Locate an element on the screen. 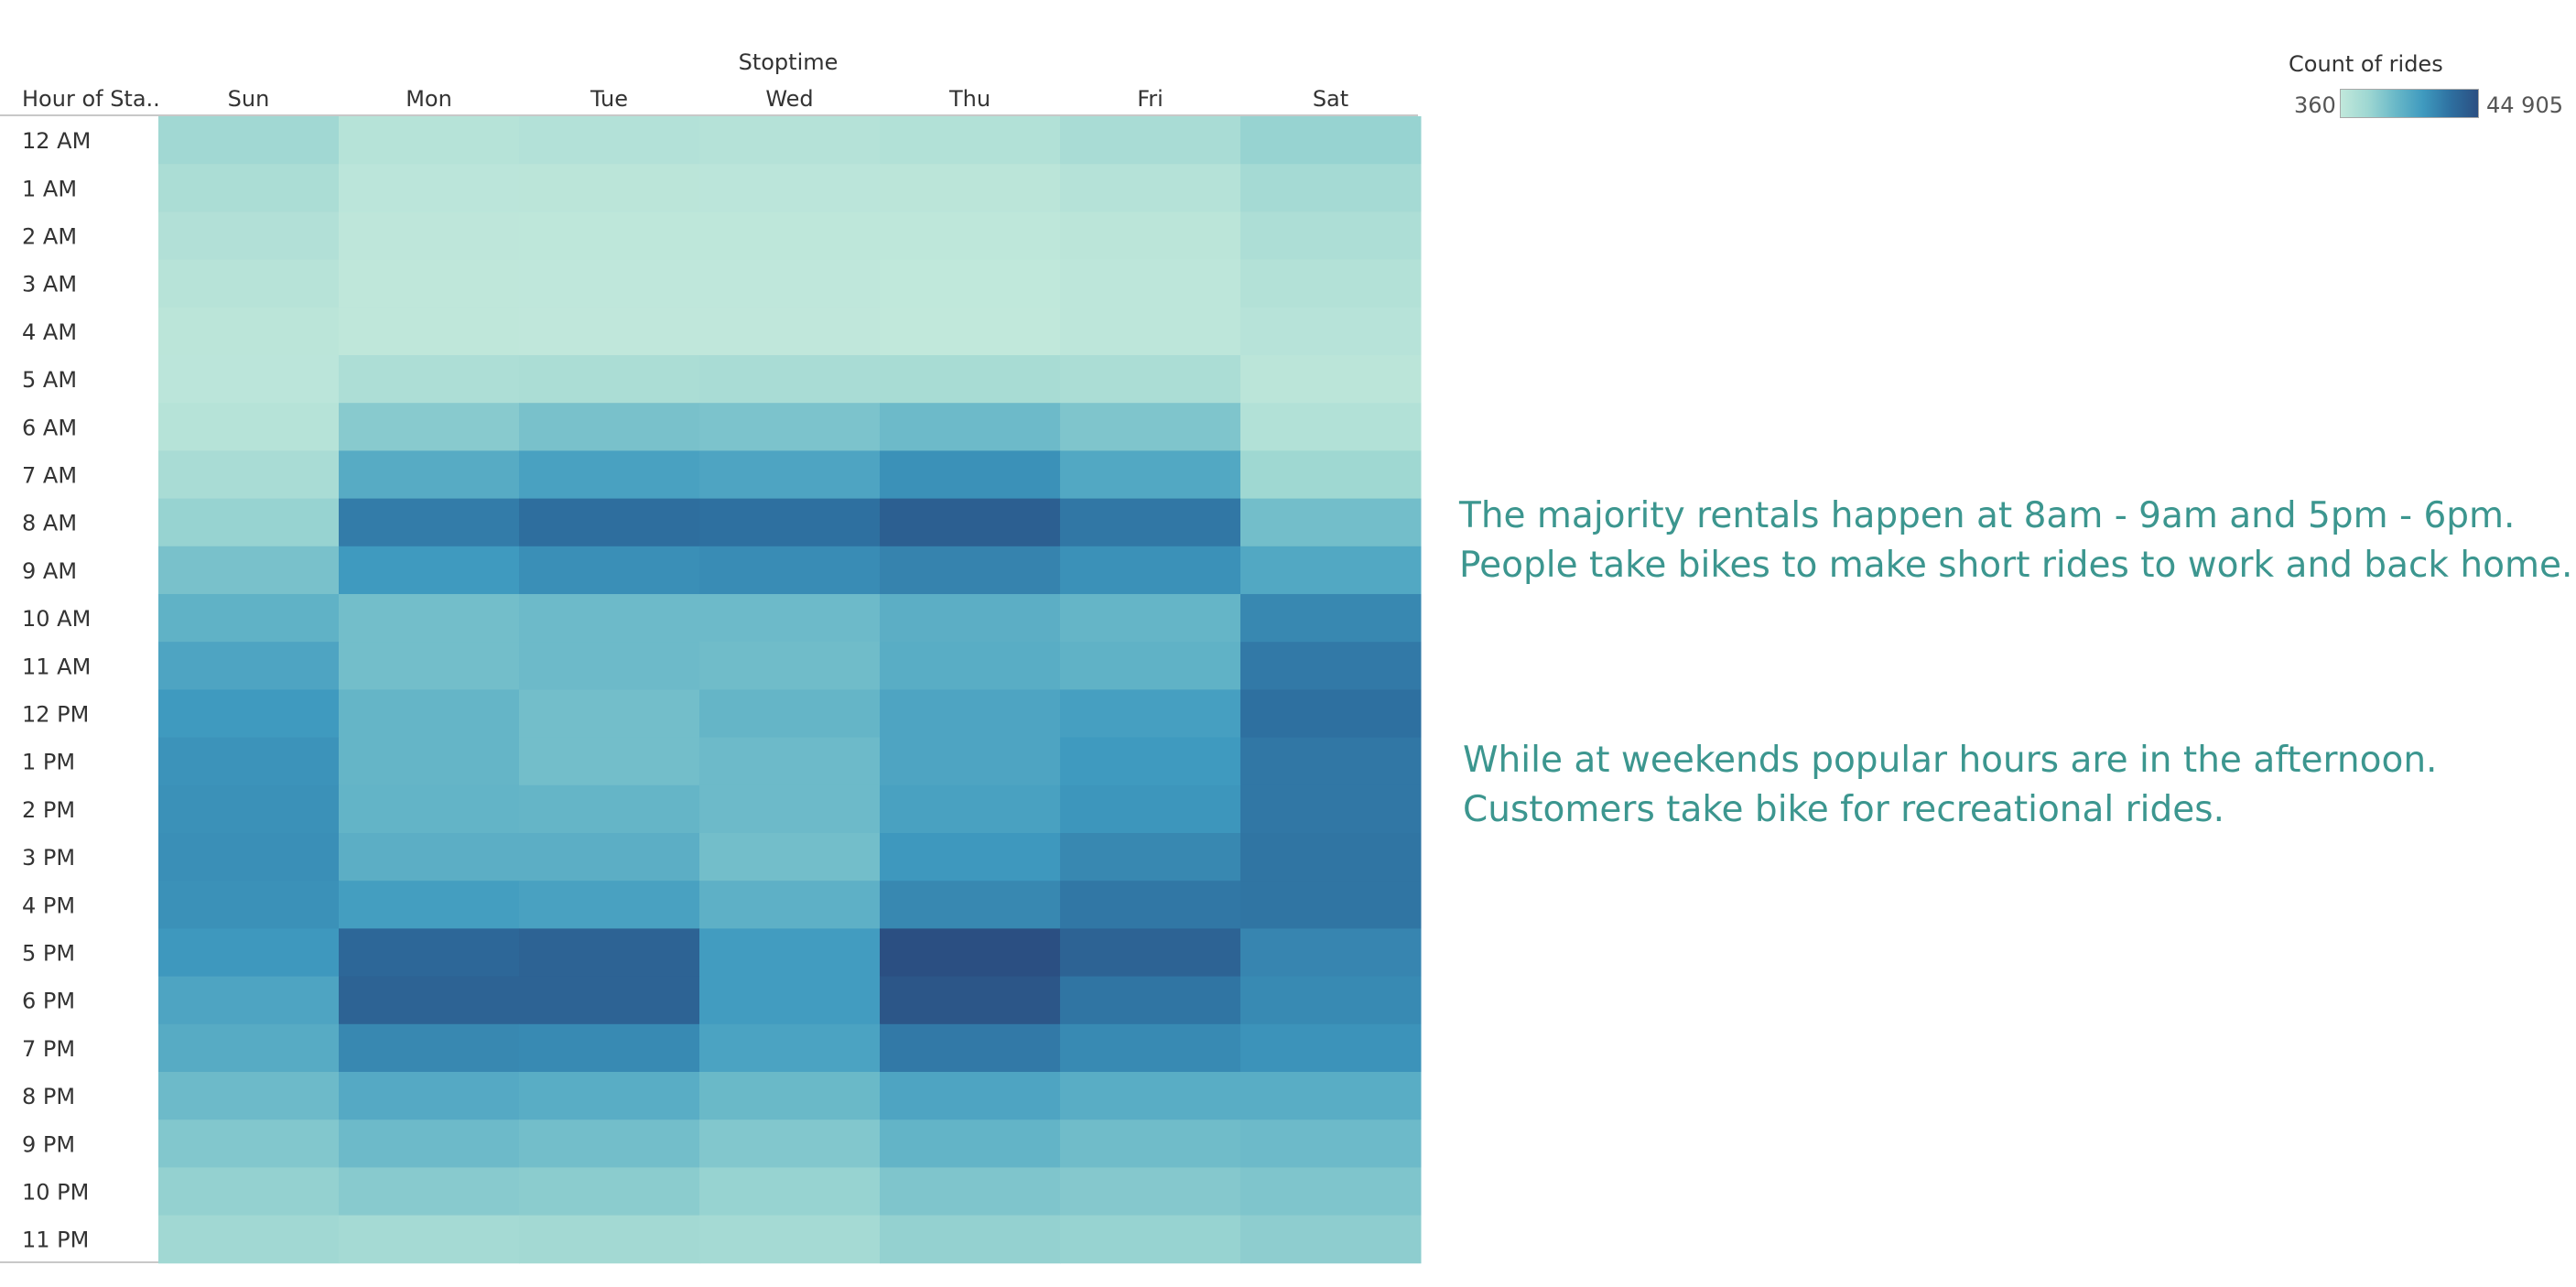 This screenshot has height=1287, width=2576. row-header-7-am: 7 AM is located at coordinates (50, 476).